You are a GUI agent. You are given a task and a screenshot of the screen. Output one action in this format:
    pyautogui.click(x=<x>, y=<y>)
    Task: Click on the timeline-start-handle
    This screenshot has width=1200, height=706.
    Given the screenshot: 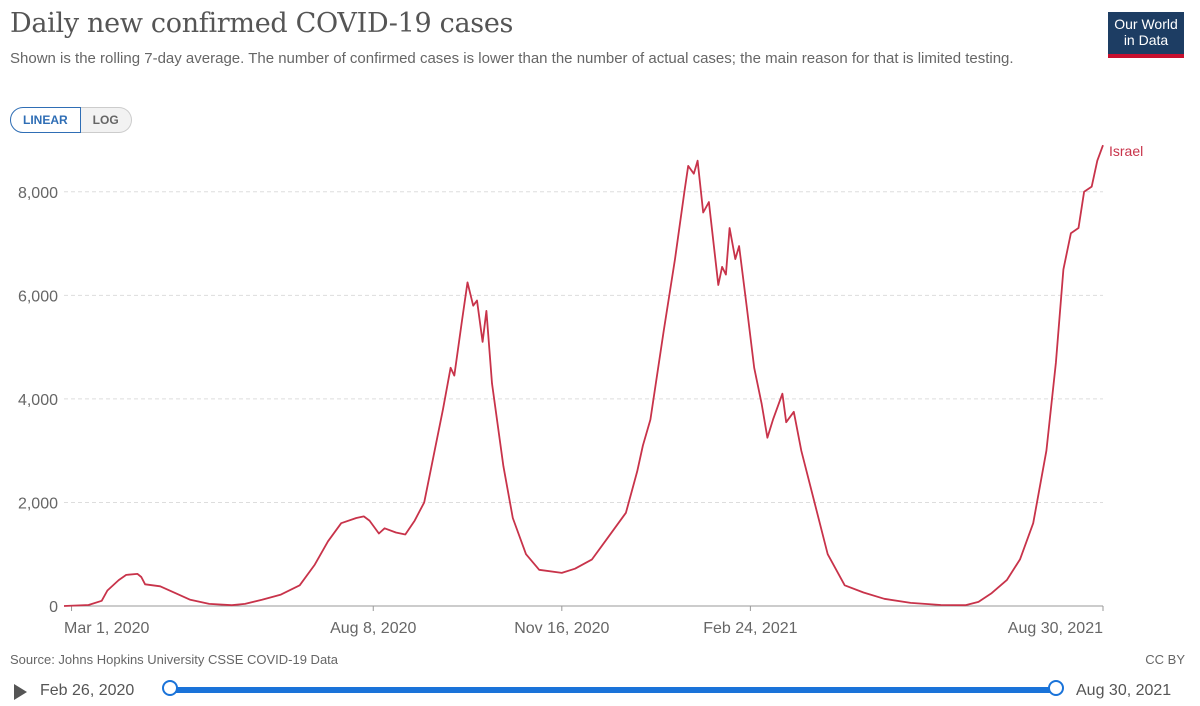 What is the action you would take?
    pyautogui.click(x=170, y=688)
    